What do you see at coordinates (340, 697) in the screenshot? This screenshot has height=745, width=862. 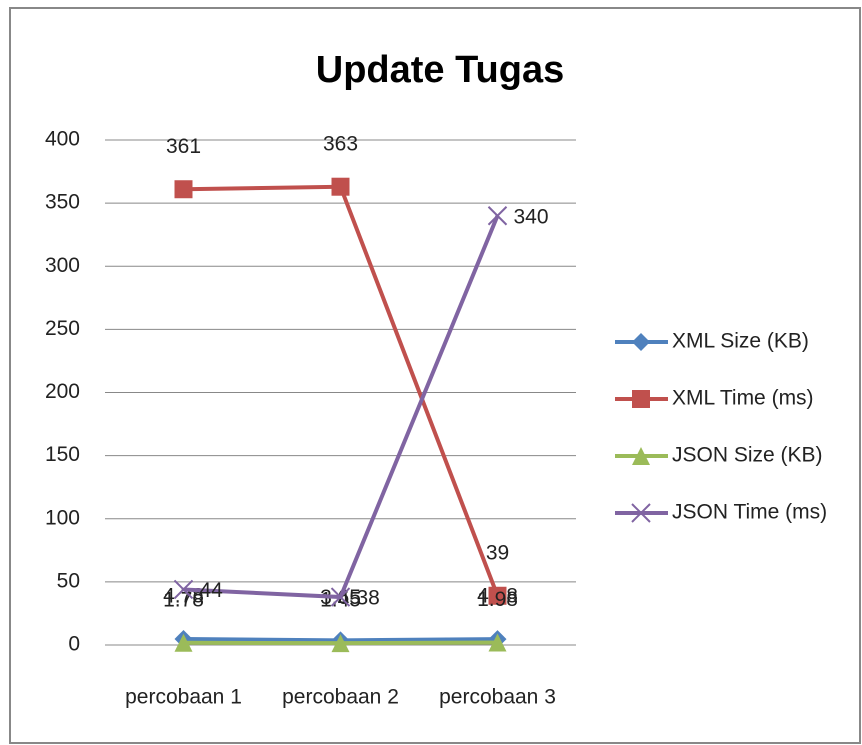 I see `x-tick-label: percobaan 2` at bounding box center [340, 697].